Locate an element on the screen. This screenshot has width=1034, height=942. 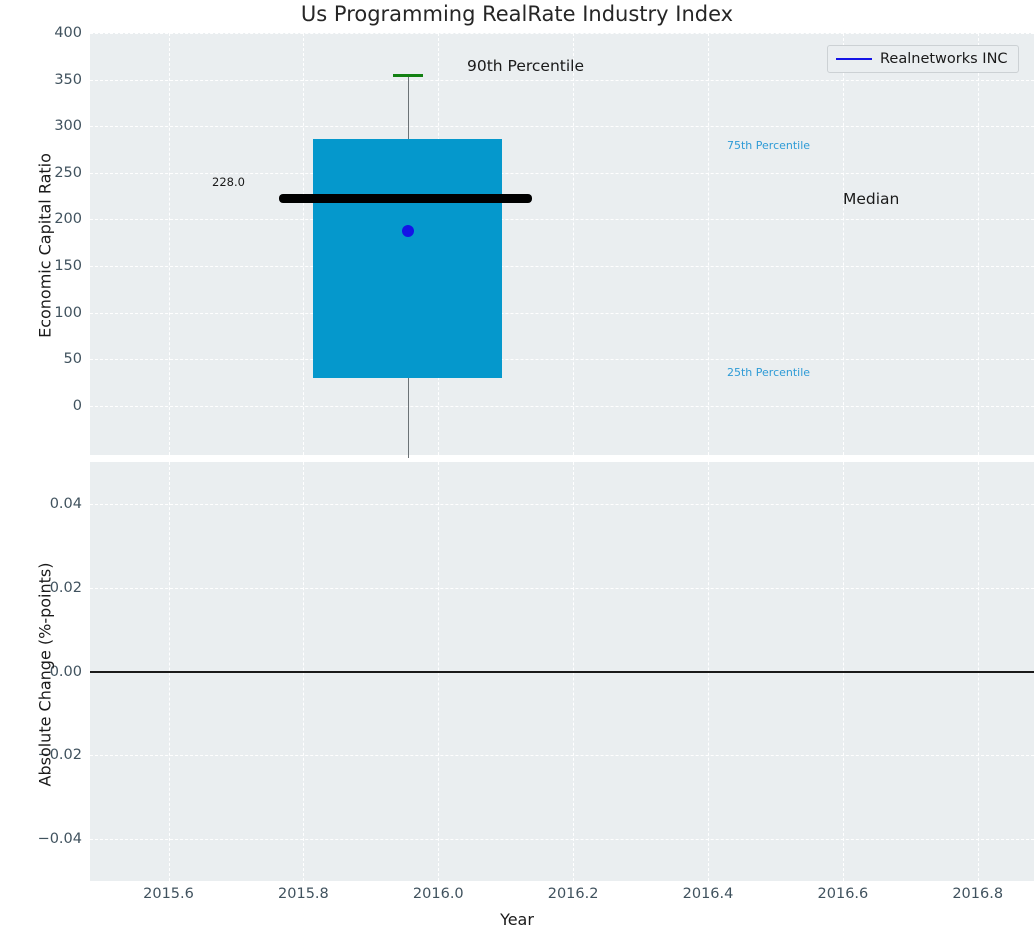
y-axis-label-top: Economic Capital Ratio is located at coordinates (45, 245).